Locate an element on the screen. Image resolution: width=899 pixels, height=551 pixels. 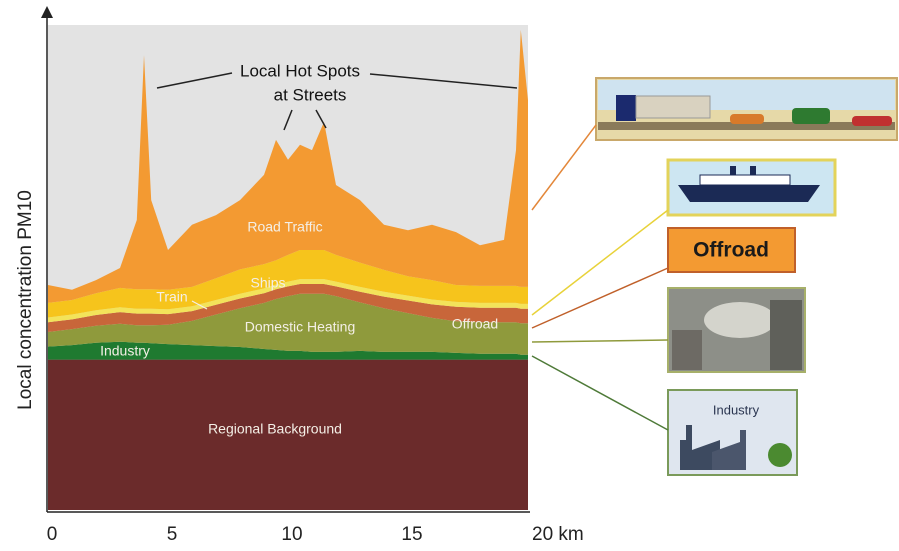
industry-picture: Industry is located at coordinates (732, 432).